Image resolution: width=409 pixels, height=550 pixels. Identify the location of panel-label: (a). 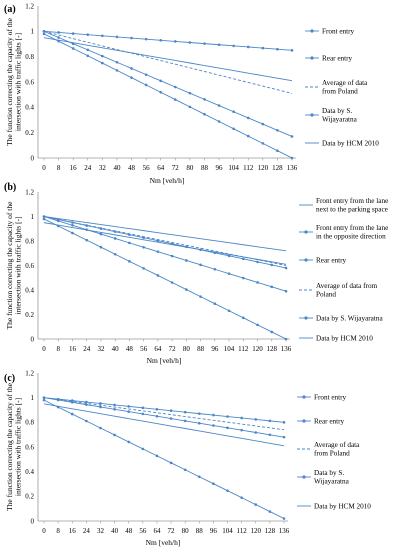
(10, 9).